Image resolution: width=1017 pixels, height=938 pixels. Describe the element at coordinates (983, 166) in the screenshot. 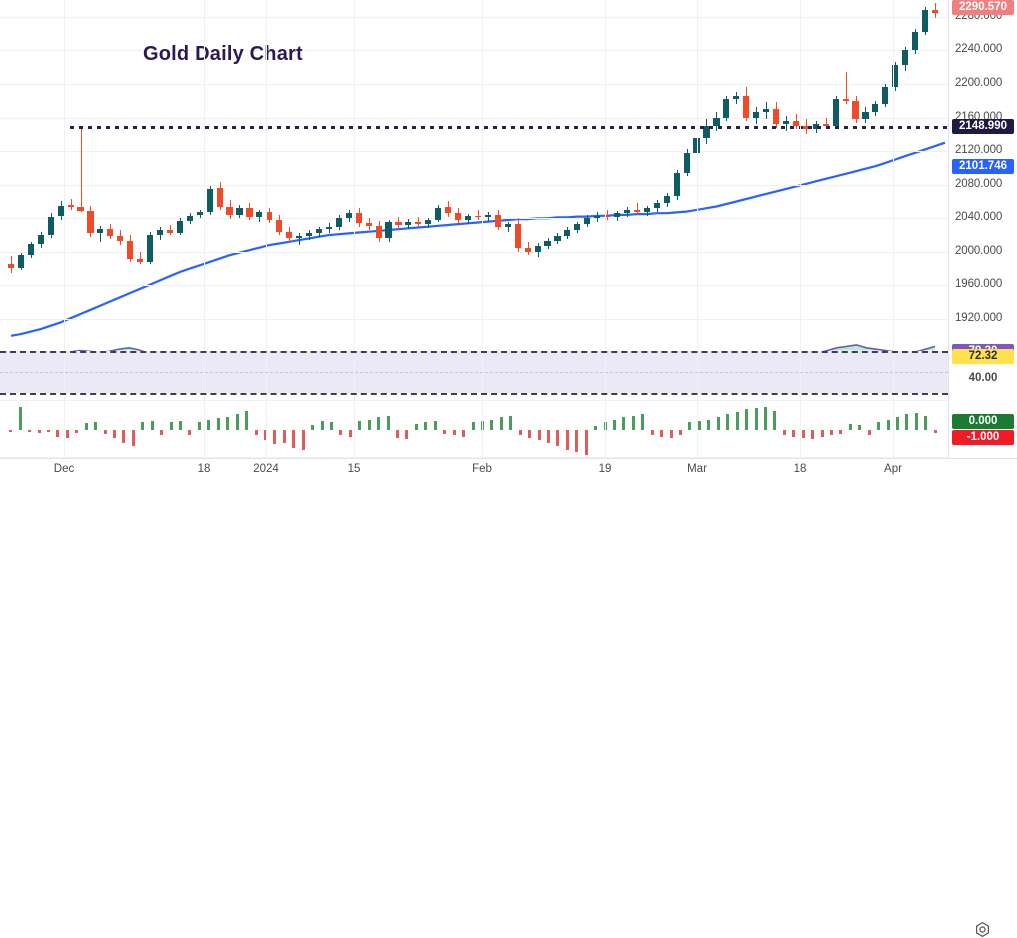

I see `moving-average-badge: 2101.746` at that location.